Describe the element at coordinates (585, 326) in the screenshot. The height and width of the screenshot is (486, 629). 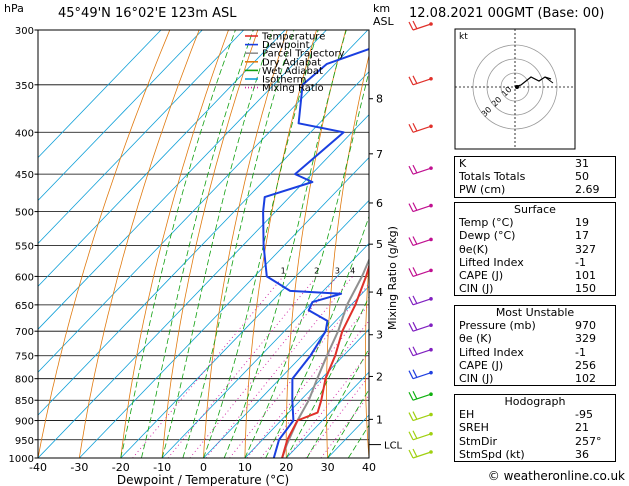
I see `table-row-value: 970` at that location.